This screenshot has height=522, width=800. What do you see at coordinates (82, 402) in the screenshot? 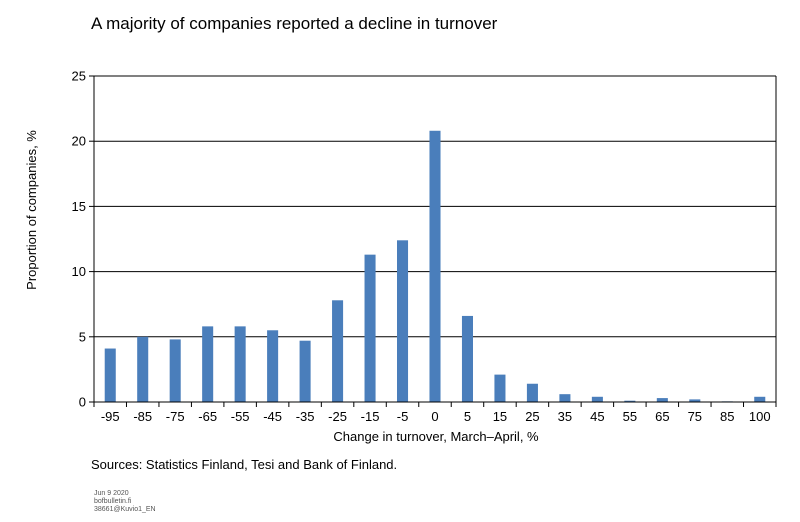
I see `y-tick-label: 0` at bounding box center [82, 402].